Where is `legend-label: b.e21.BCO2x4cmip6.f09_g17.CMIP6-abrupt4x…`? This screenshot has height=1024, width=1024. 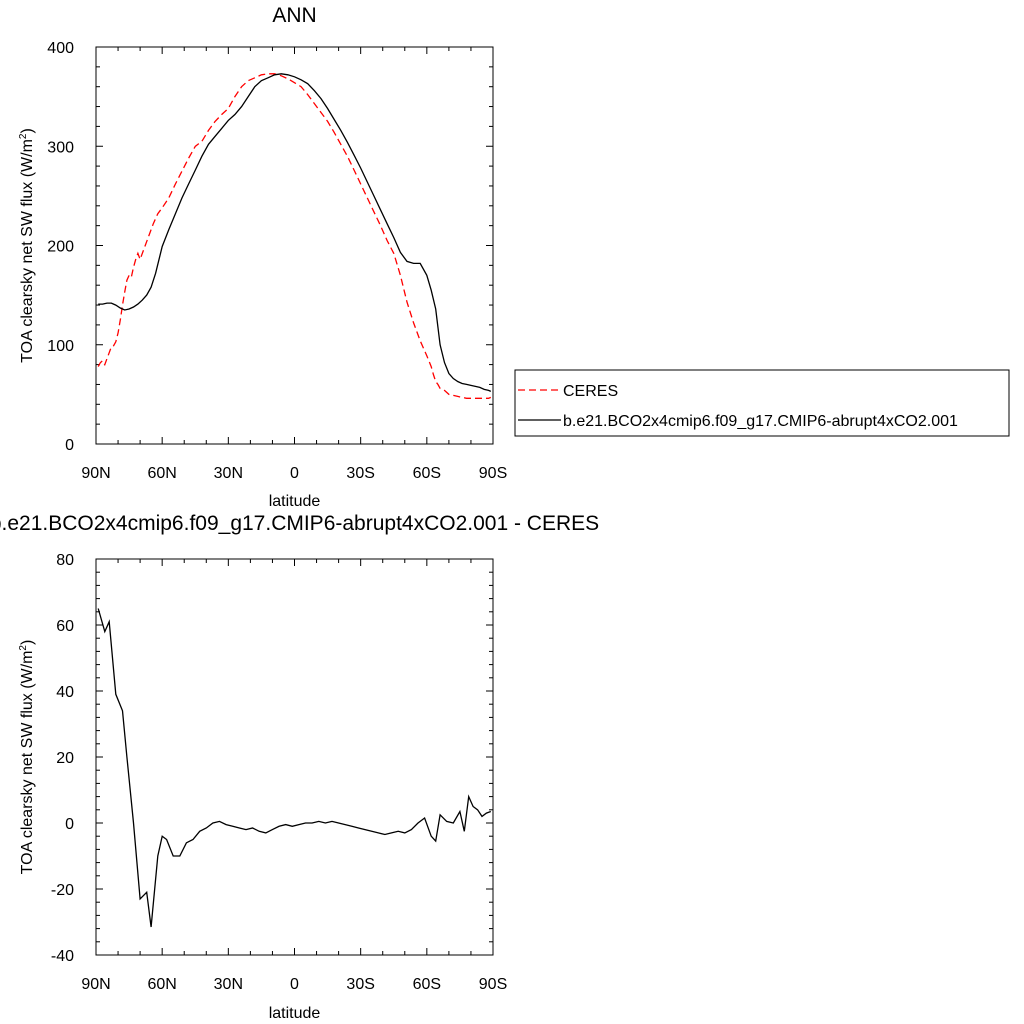
legend-label: b.e21.BCO2x4cmip6.f09_g17.CMIP6-abrupt4x… is located at coordinates (760, 421).